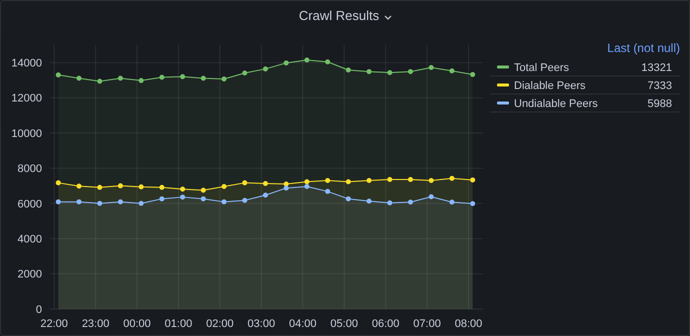 This screenshot has width=690, height=336. What do you see at coordinates (339, 15) in the screenshot?
I see `chart-title: Crawl Results` at bounding box center [339, 15].